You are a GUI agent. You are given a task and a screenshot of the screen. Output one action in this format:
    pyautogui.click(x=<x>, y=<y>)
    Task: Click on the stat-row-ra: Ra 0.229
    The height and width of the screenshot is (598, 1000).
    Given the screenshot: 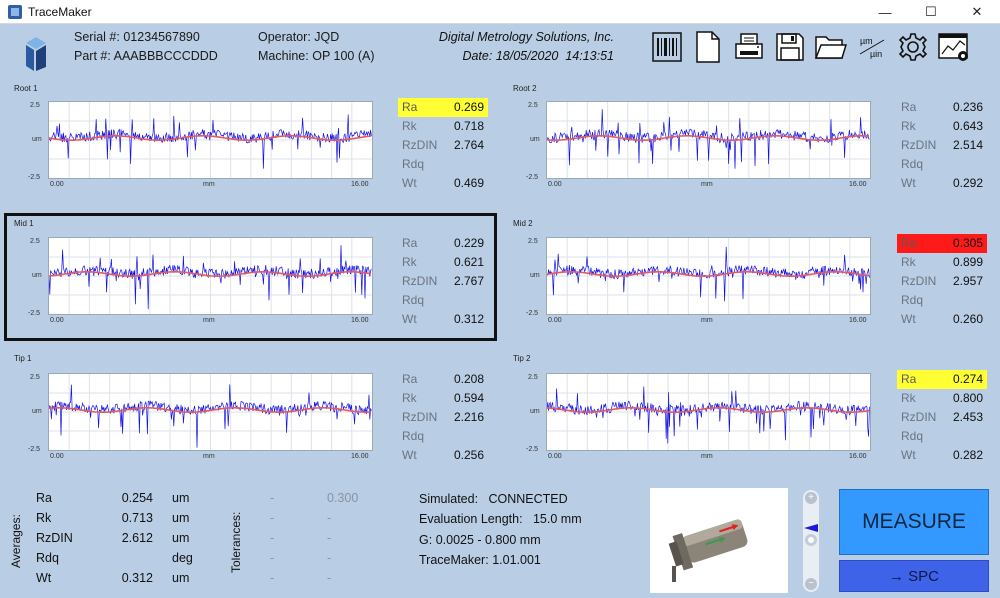 What is the action you would take?
    pyautogui.click(x=443, y=243)
    